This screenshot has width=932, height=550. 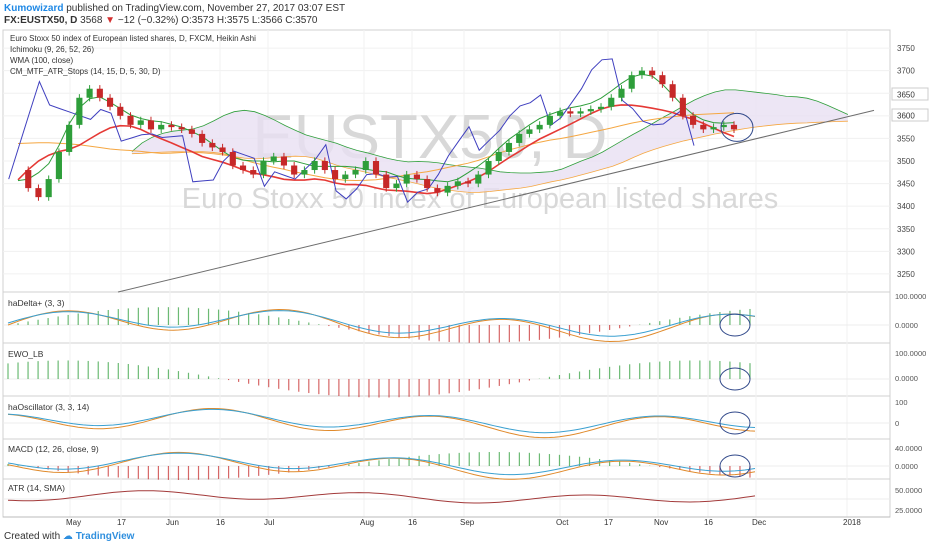 What do you see at coordinates (367, 522) in the screenshot?
I see `x-label-aug: Aug` at bounding box center [367, 522].